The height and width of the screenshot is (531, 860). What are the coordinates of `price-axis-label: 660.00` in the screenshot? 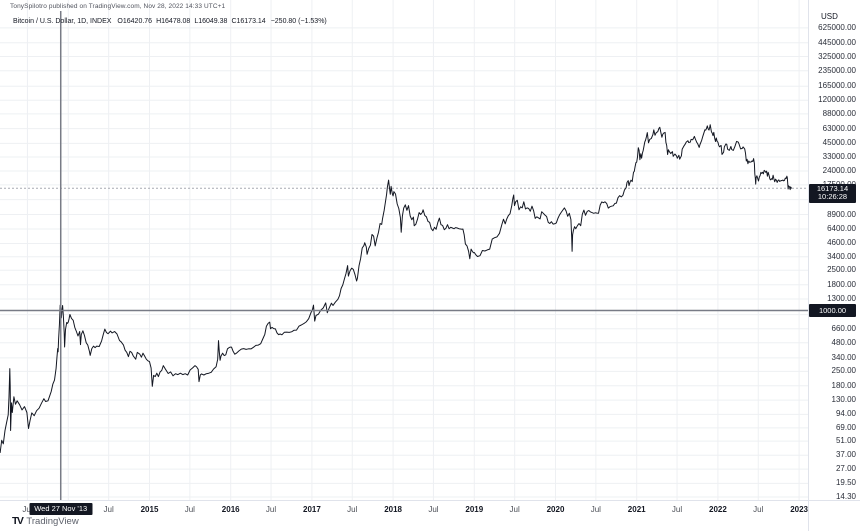 It's located at (843, 328).